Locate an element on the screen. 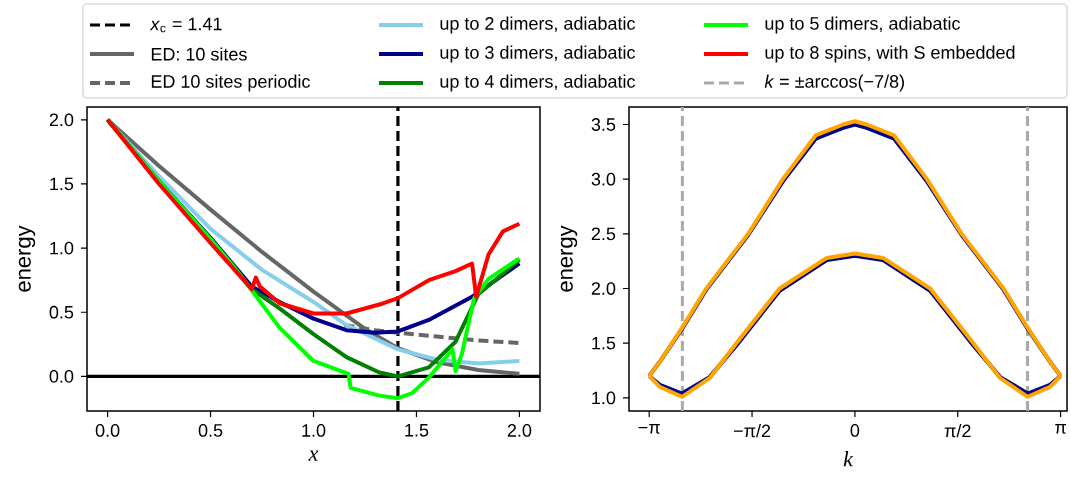  x-tick-label: 1.5 is located at coordinates (417, 430).